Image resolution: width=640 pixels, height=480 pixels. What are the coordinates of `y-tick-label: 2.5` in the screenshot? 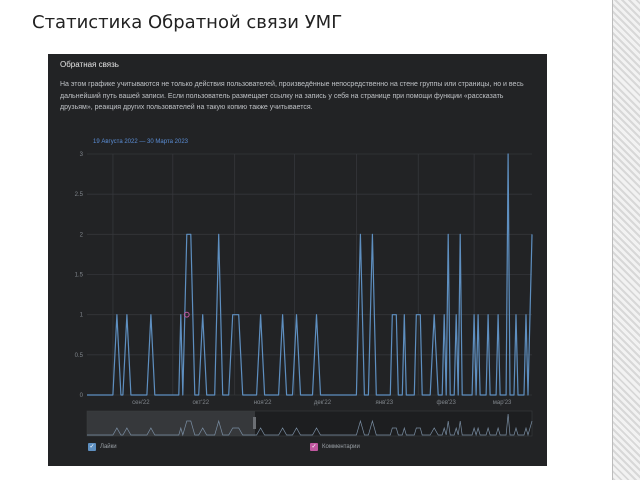 It's located at (79, 195).